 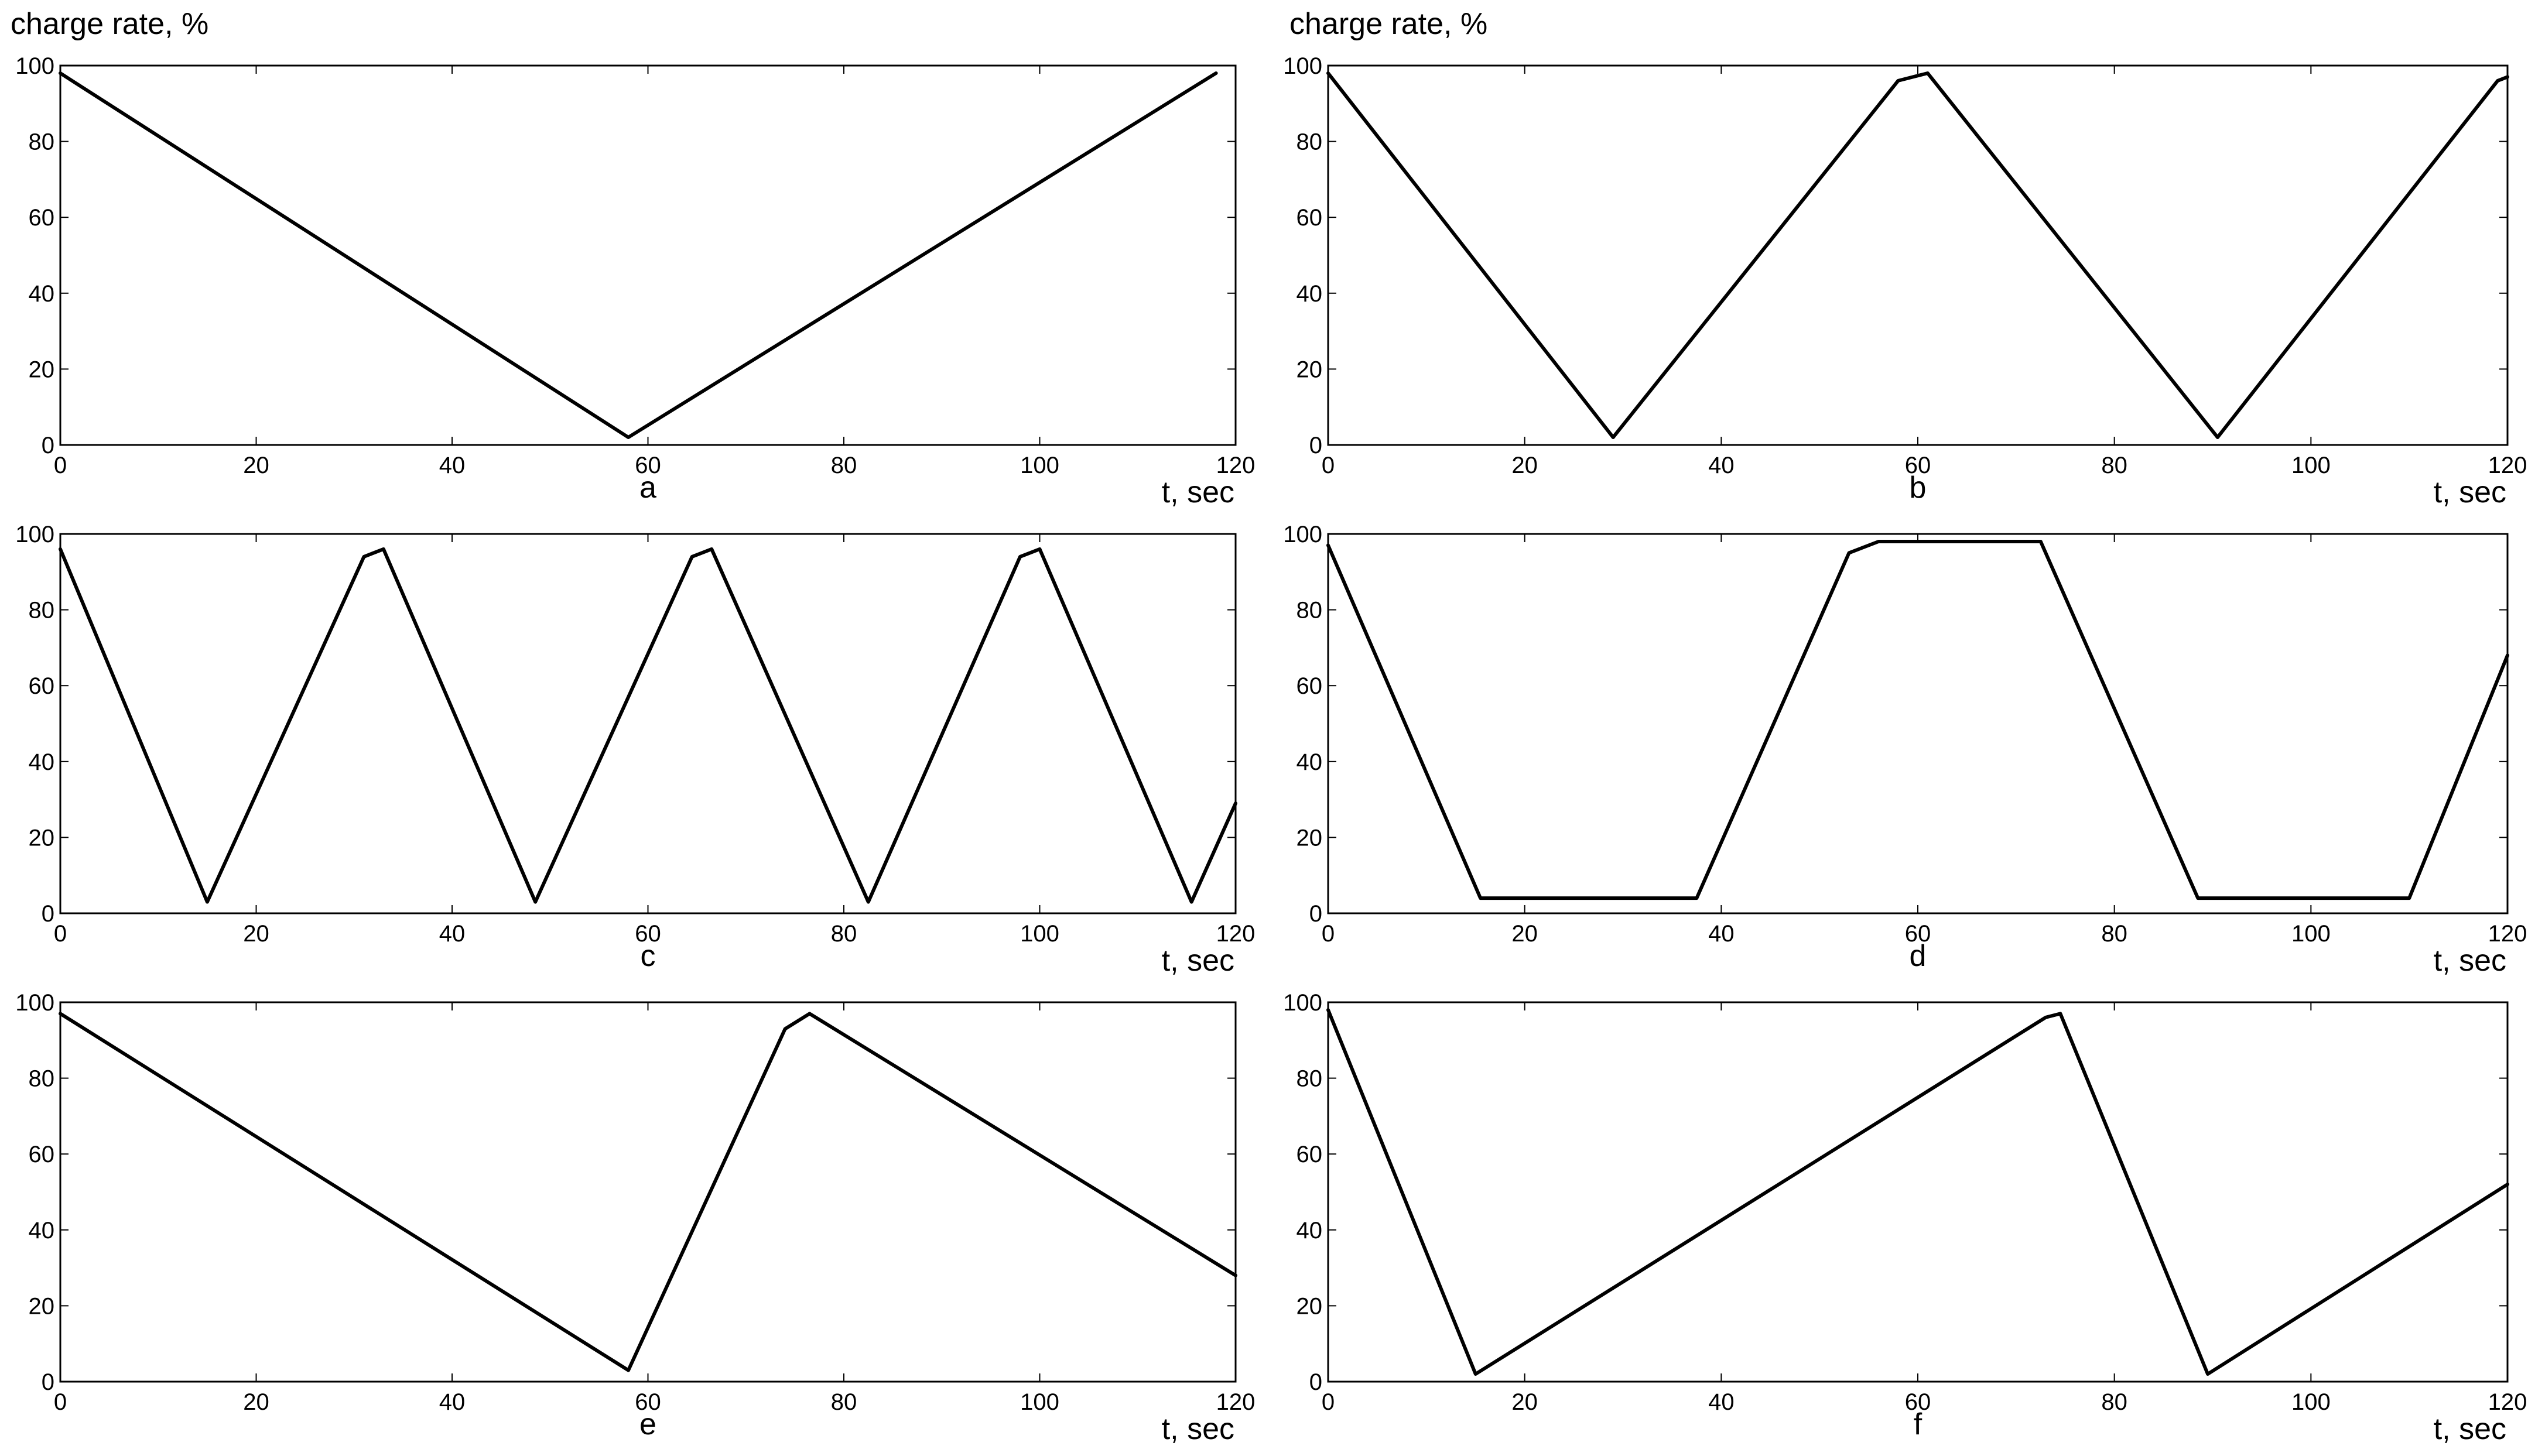 I want to click on panel-label: f, so click(x=1918, y=1424).